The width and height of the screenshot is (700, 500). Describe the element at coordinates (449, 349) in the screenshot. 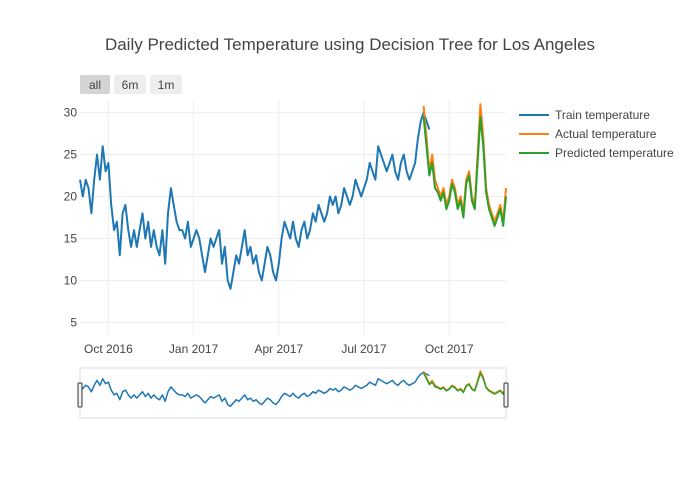

I see `x-tick-label: Oct 2017` at that location.